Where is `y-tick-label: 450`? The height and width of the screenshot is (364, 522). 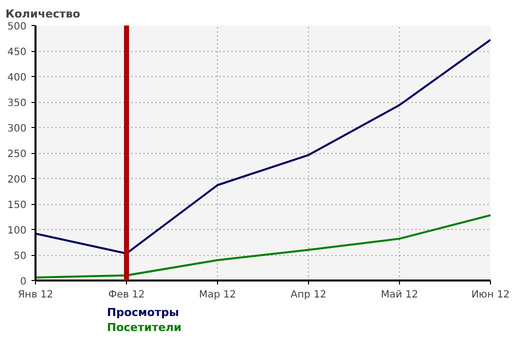
y-tick-label: 450 is located at coordinates (17, 52).